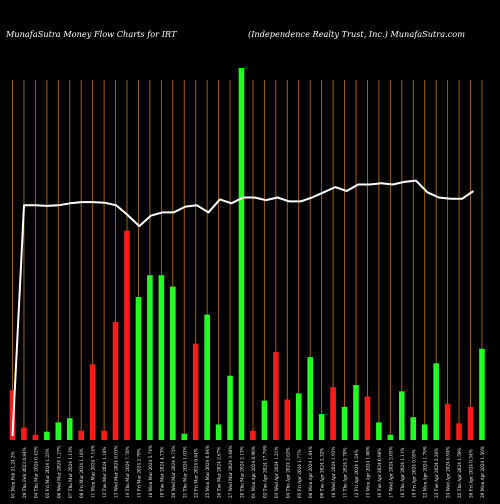 This screenshot has height=504, width=500. Describe the element at coordinates (287, 472) in the screenshot. I see `x-tick-label: 04 Thu Apr 2024 2.62%` at that location.